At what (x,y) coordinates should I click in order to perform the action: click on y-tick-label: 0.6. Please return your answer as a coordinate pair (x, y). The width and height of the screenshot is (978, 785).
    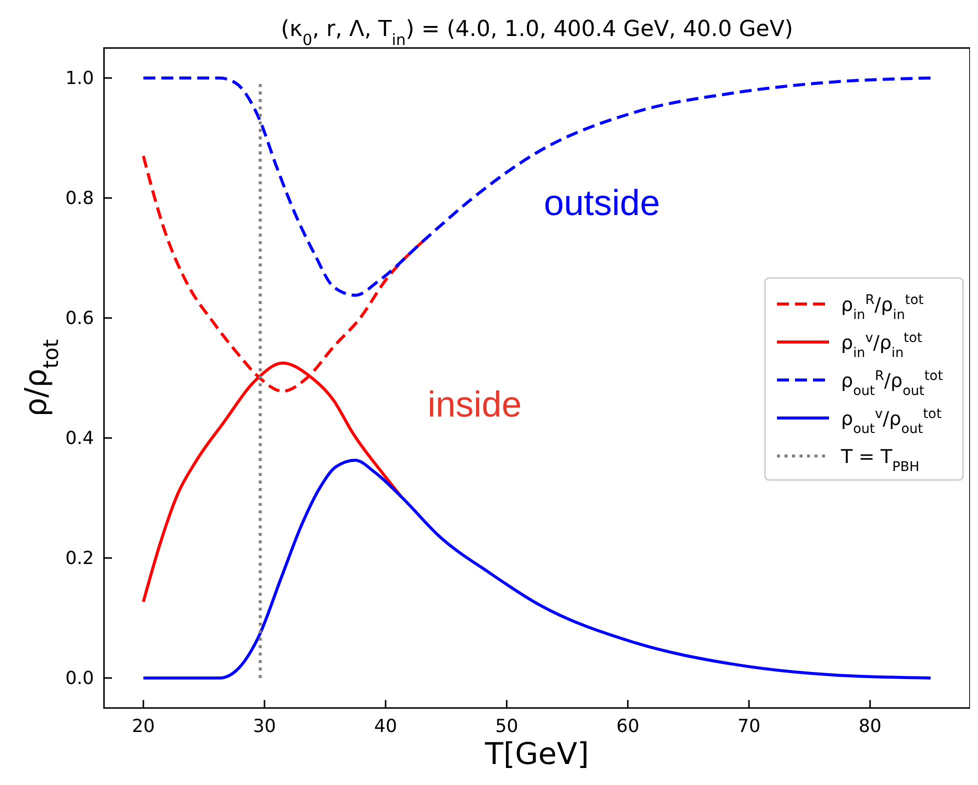
    Looking at the image, I should click on (79, 318).